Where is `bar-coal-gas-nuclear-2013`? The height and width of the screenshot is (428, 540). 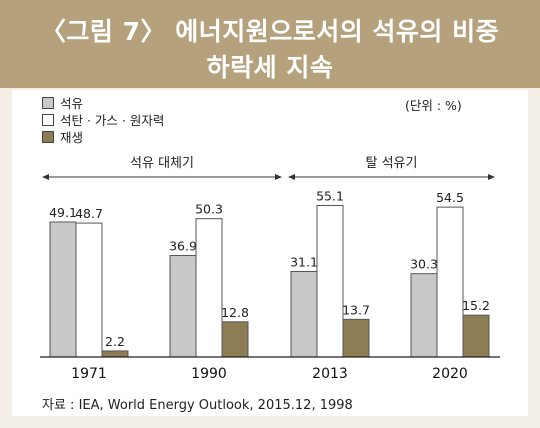 bar-coal-gas-nuclear-2013 is located at coordinates (330, 281).